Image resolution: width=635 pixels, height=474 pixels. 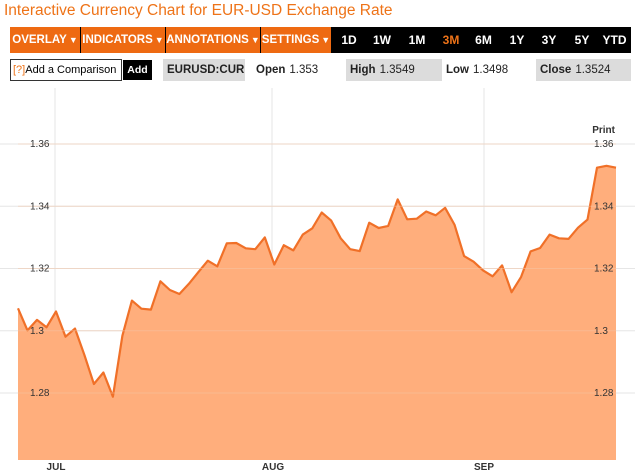 I want to click on y-tick-label-left: 1.36, so click(x=40, y=144).